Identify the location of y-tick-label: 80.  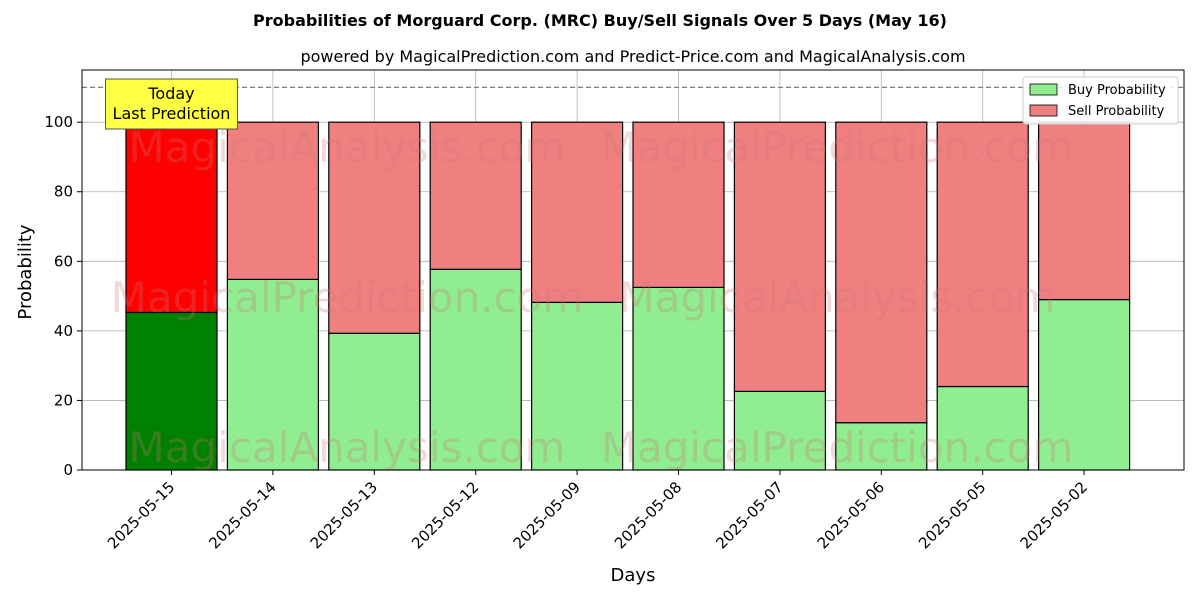
(63, 192).